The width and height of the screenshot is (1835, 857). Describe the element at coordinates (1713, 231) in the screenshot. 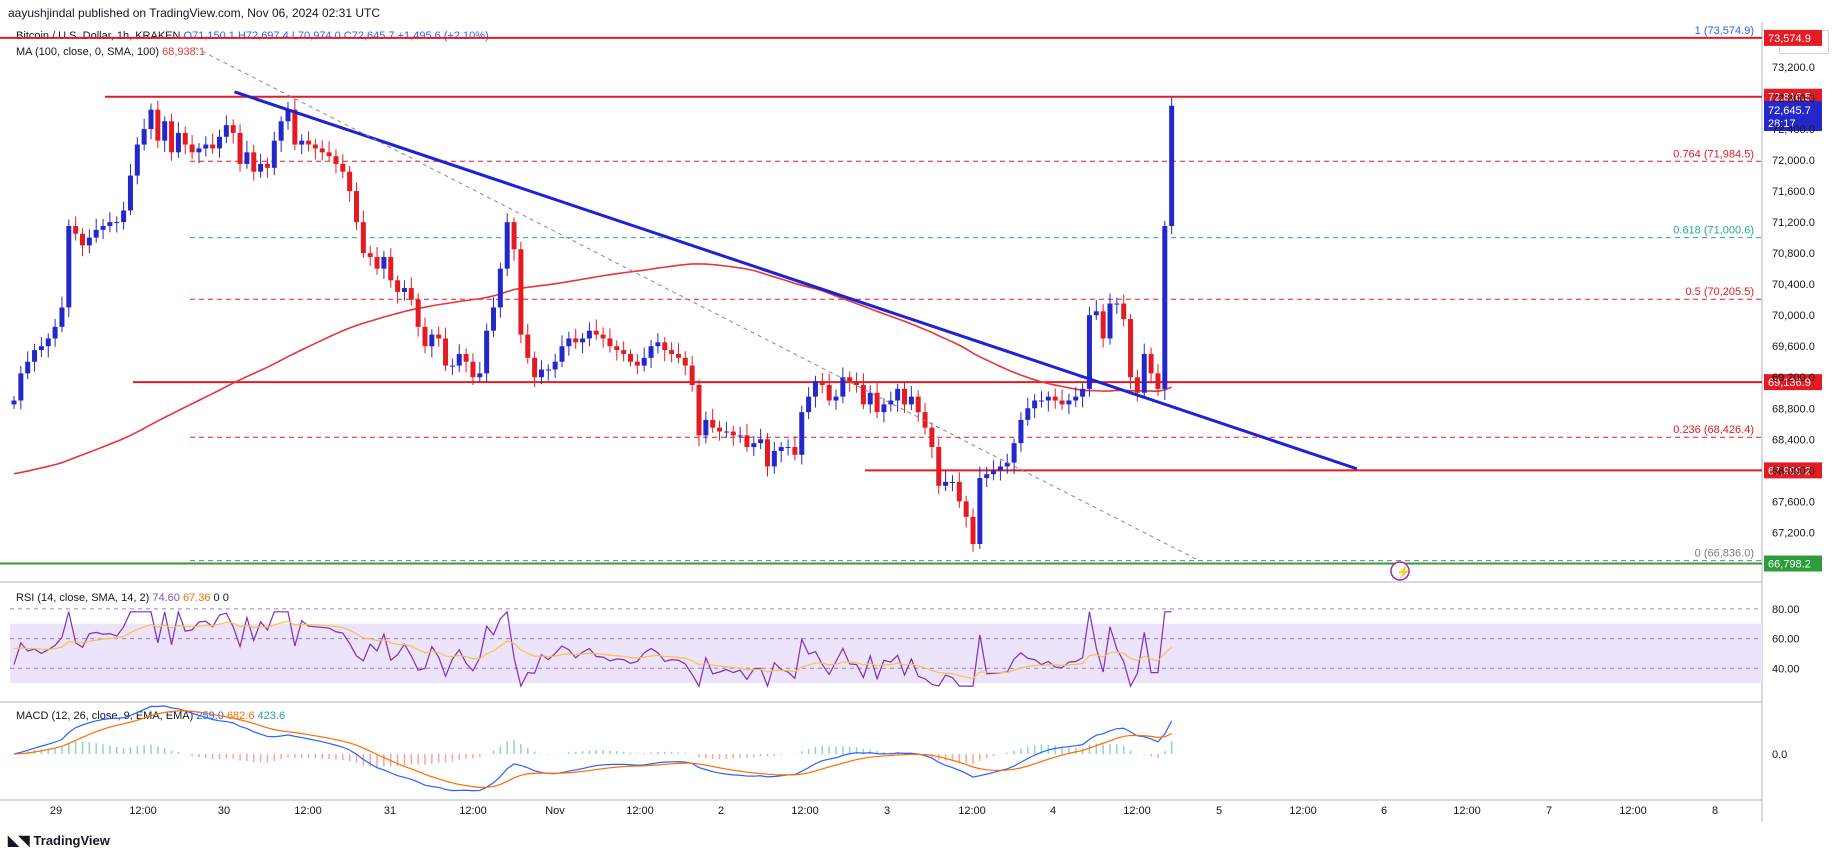

I see `fib-label: 0.618 (71,000.6)` at that location.